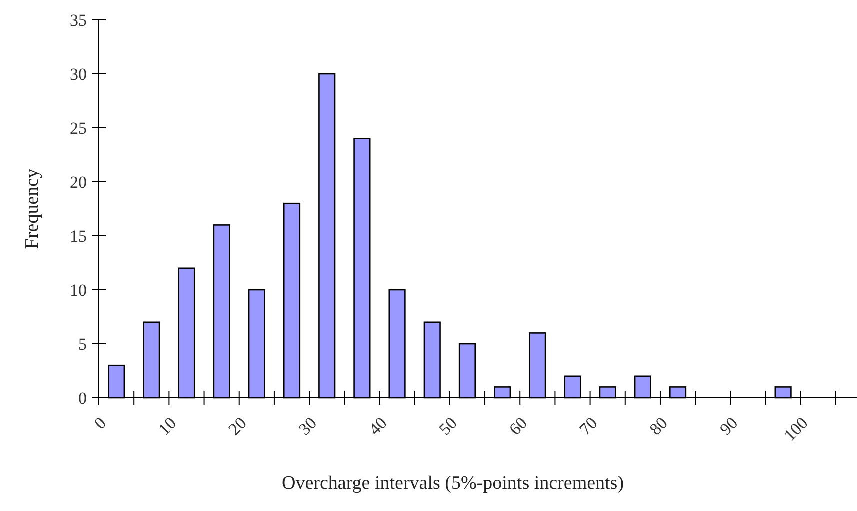  Describe the element at coordinates (519, 427) in the screenshot. I see `x-tick-label: 60` at that location.